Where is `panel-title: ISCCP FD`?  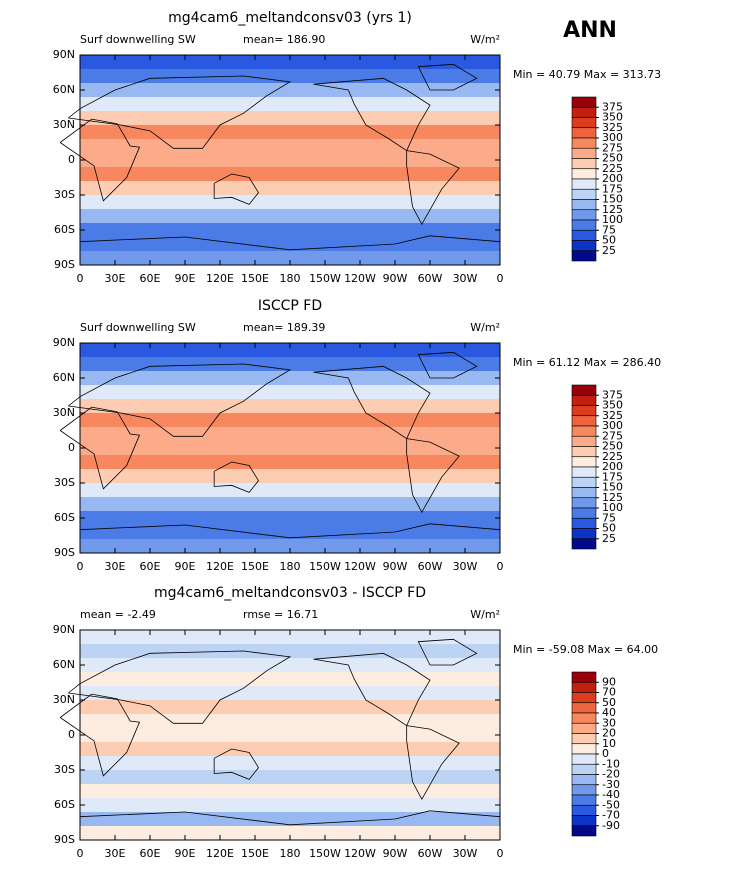 panel-title: ISCCP FD is located at coordinates (290, 306).